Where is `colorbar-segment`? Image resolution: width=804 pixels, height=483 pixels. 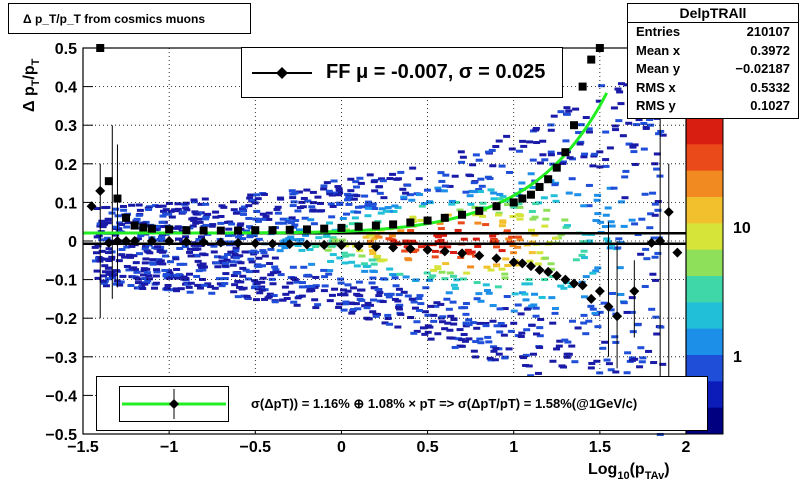 colorbar-segment is located at coordinates (704, 237).